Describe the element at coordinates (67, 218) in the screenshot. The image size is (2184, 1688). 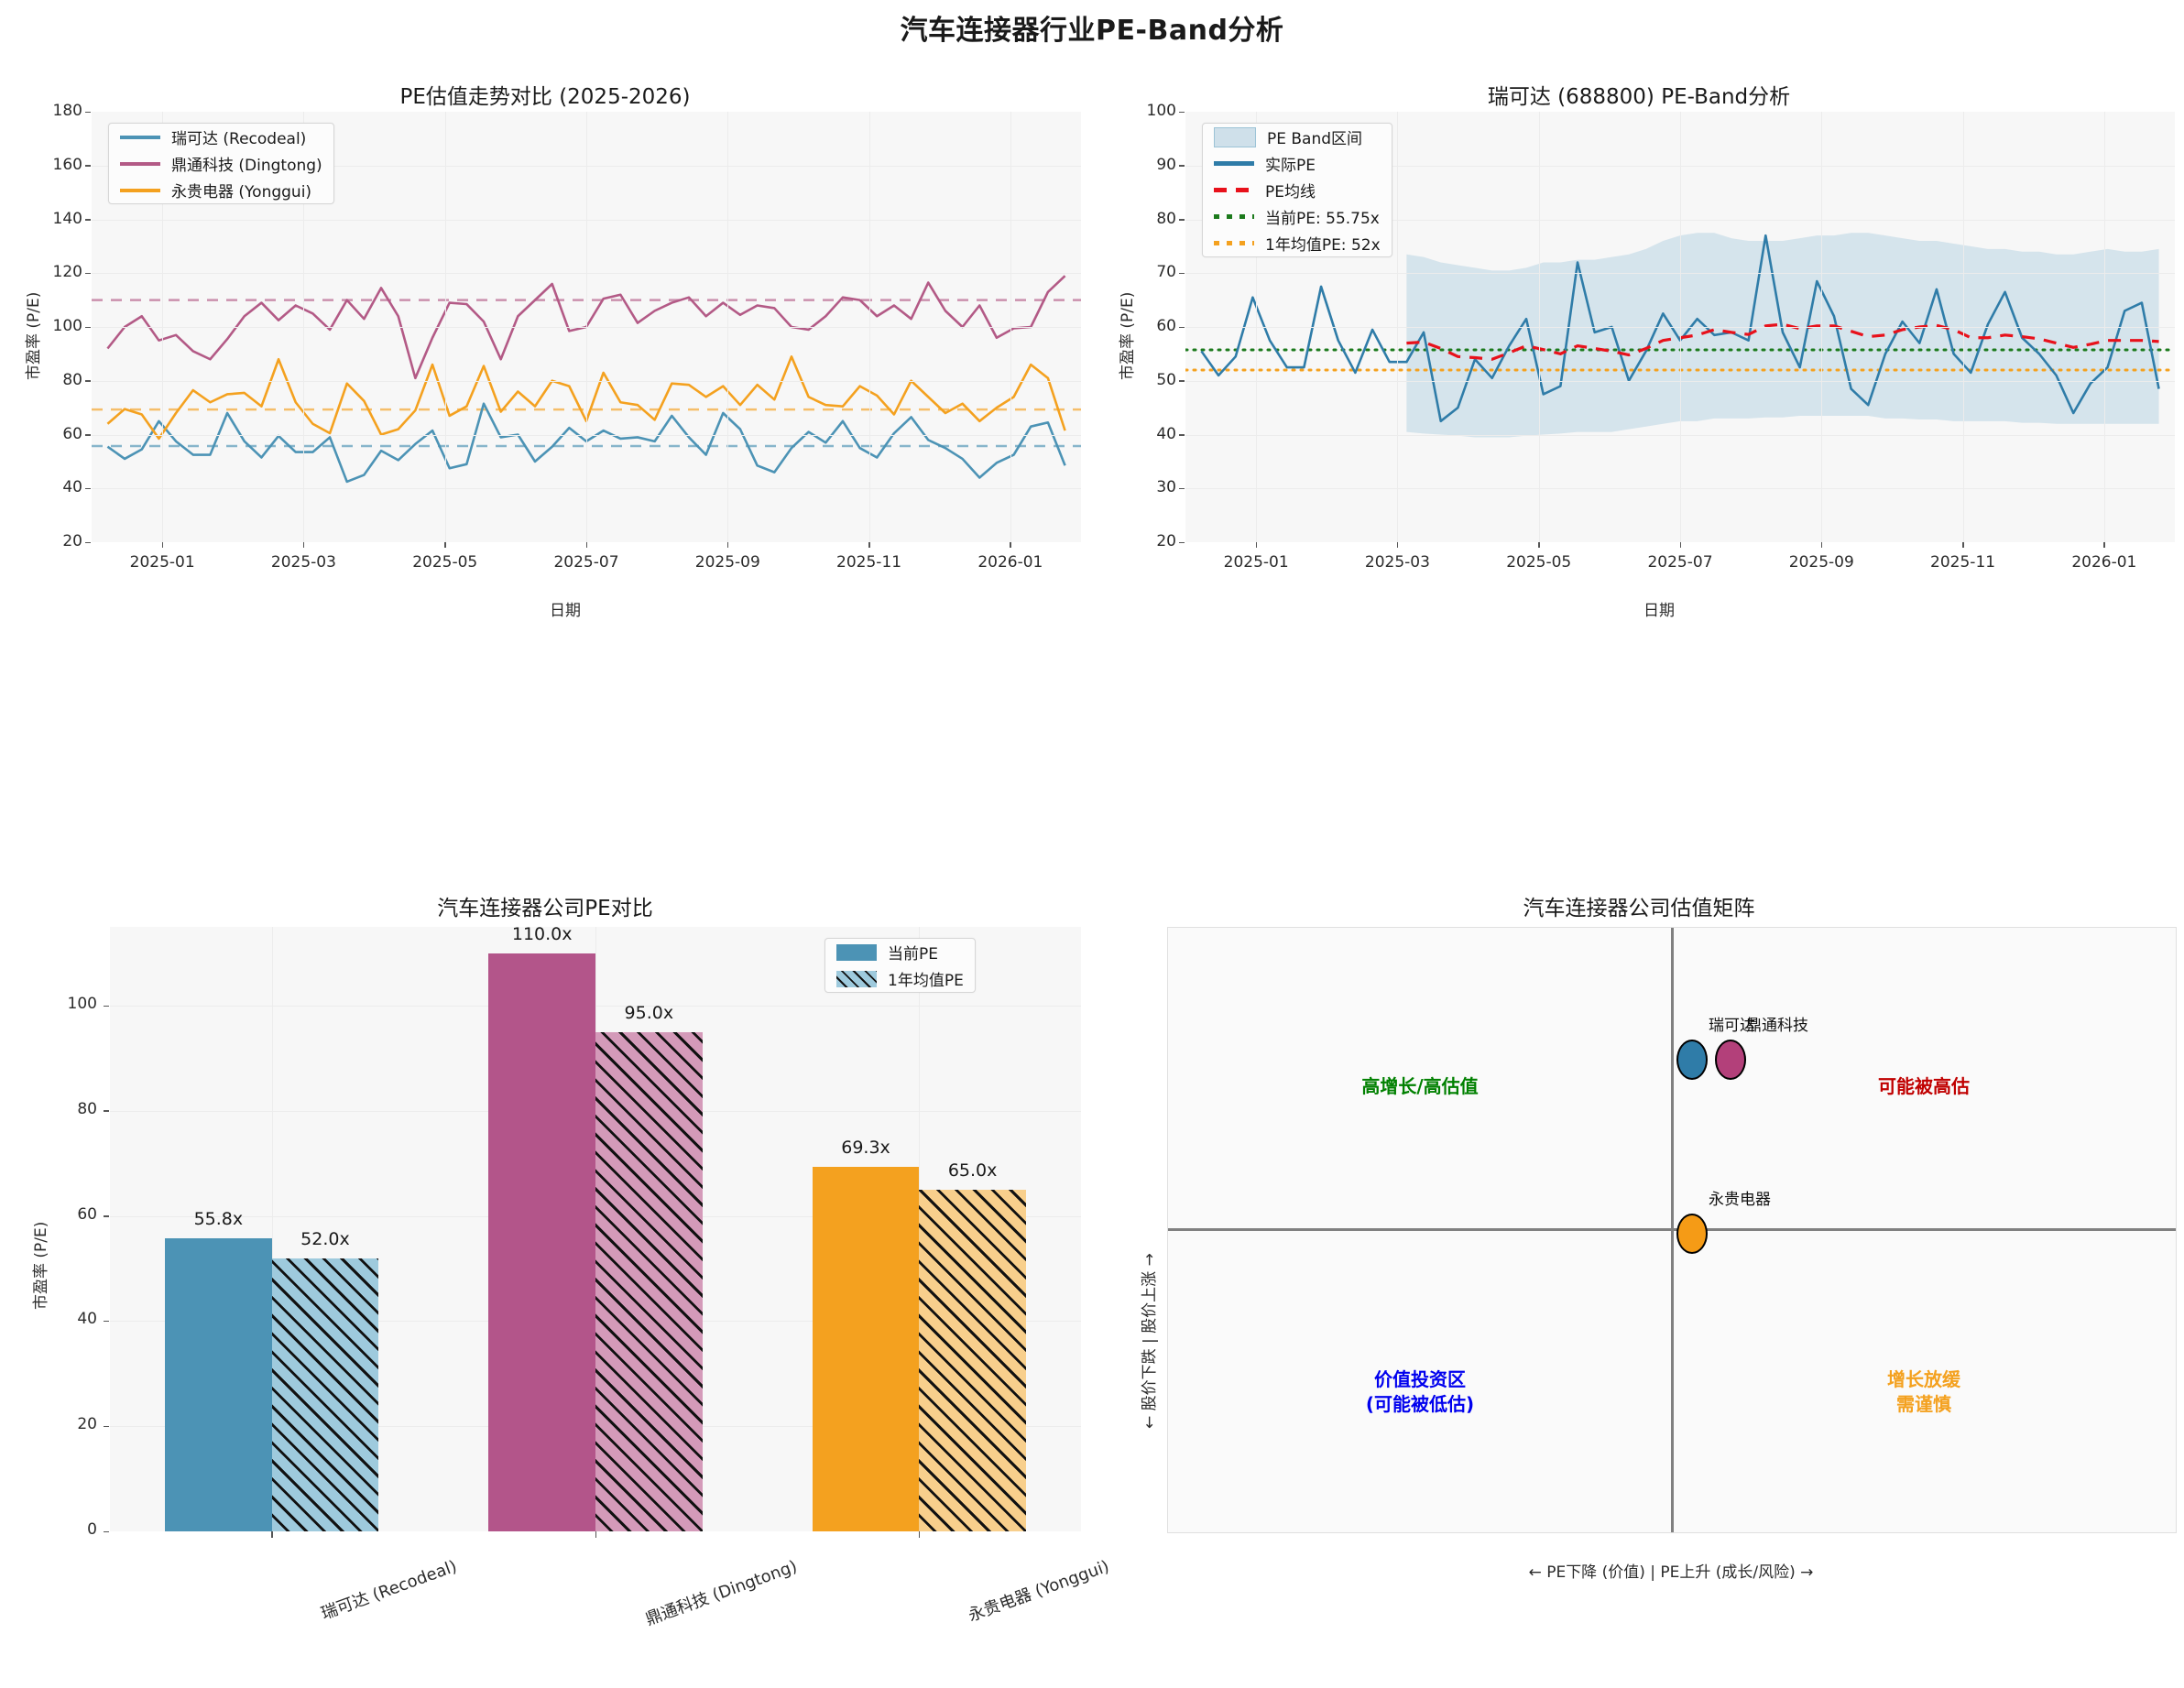
I see `axis-y-tick: 140` at that location.